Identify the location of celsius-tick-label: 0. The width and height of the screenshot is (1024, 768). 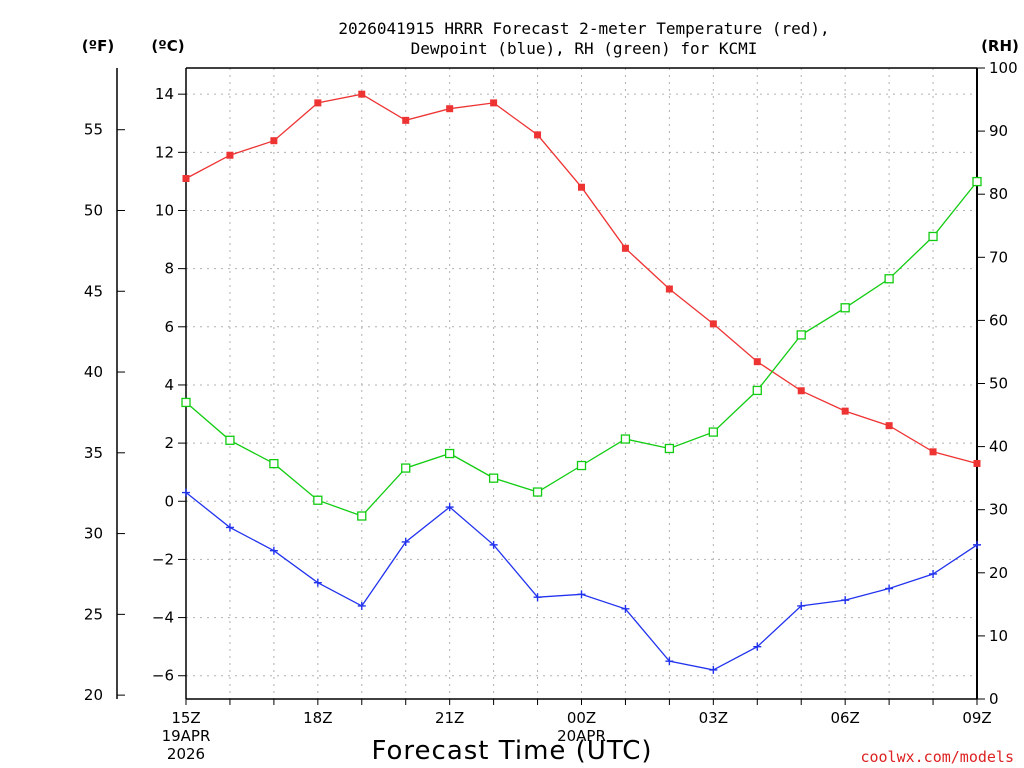
(169, 501).